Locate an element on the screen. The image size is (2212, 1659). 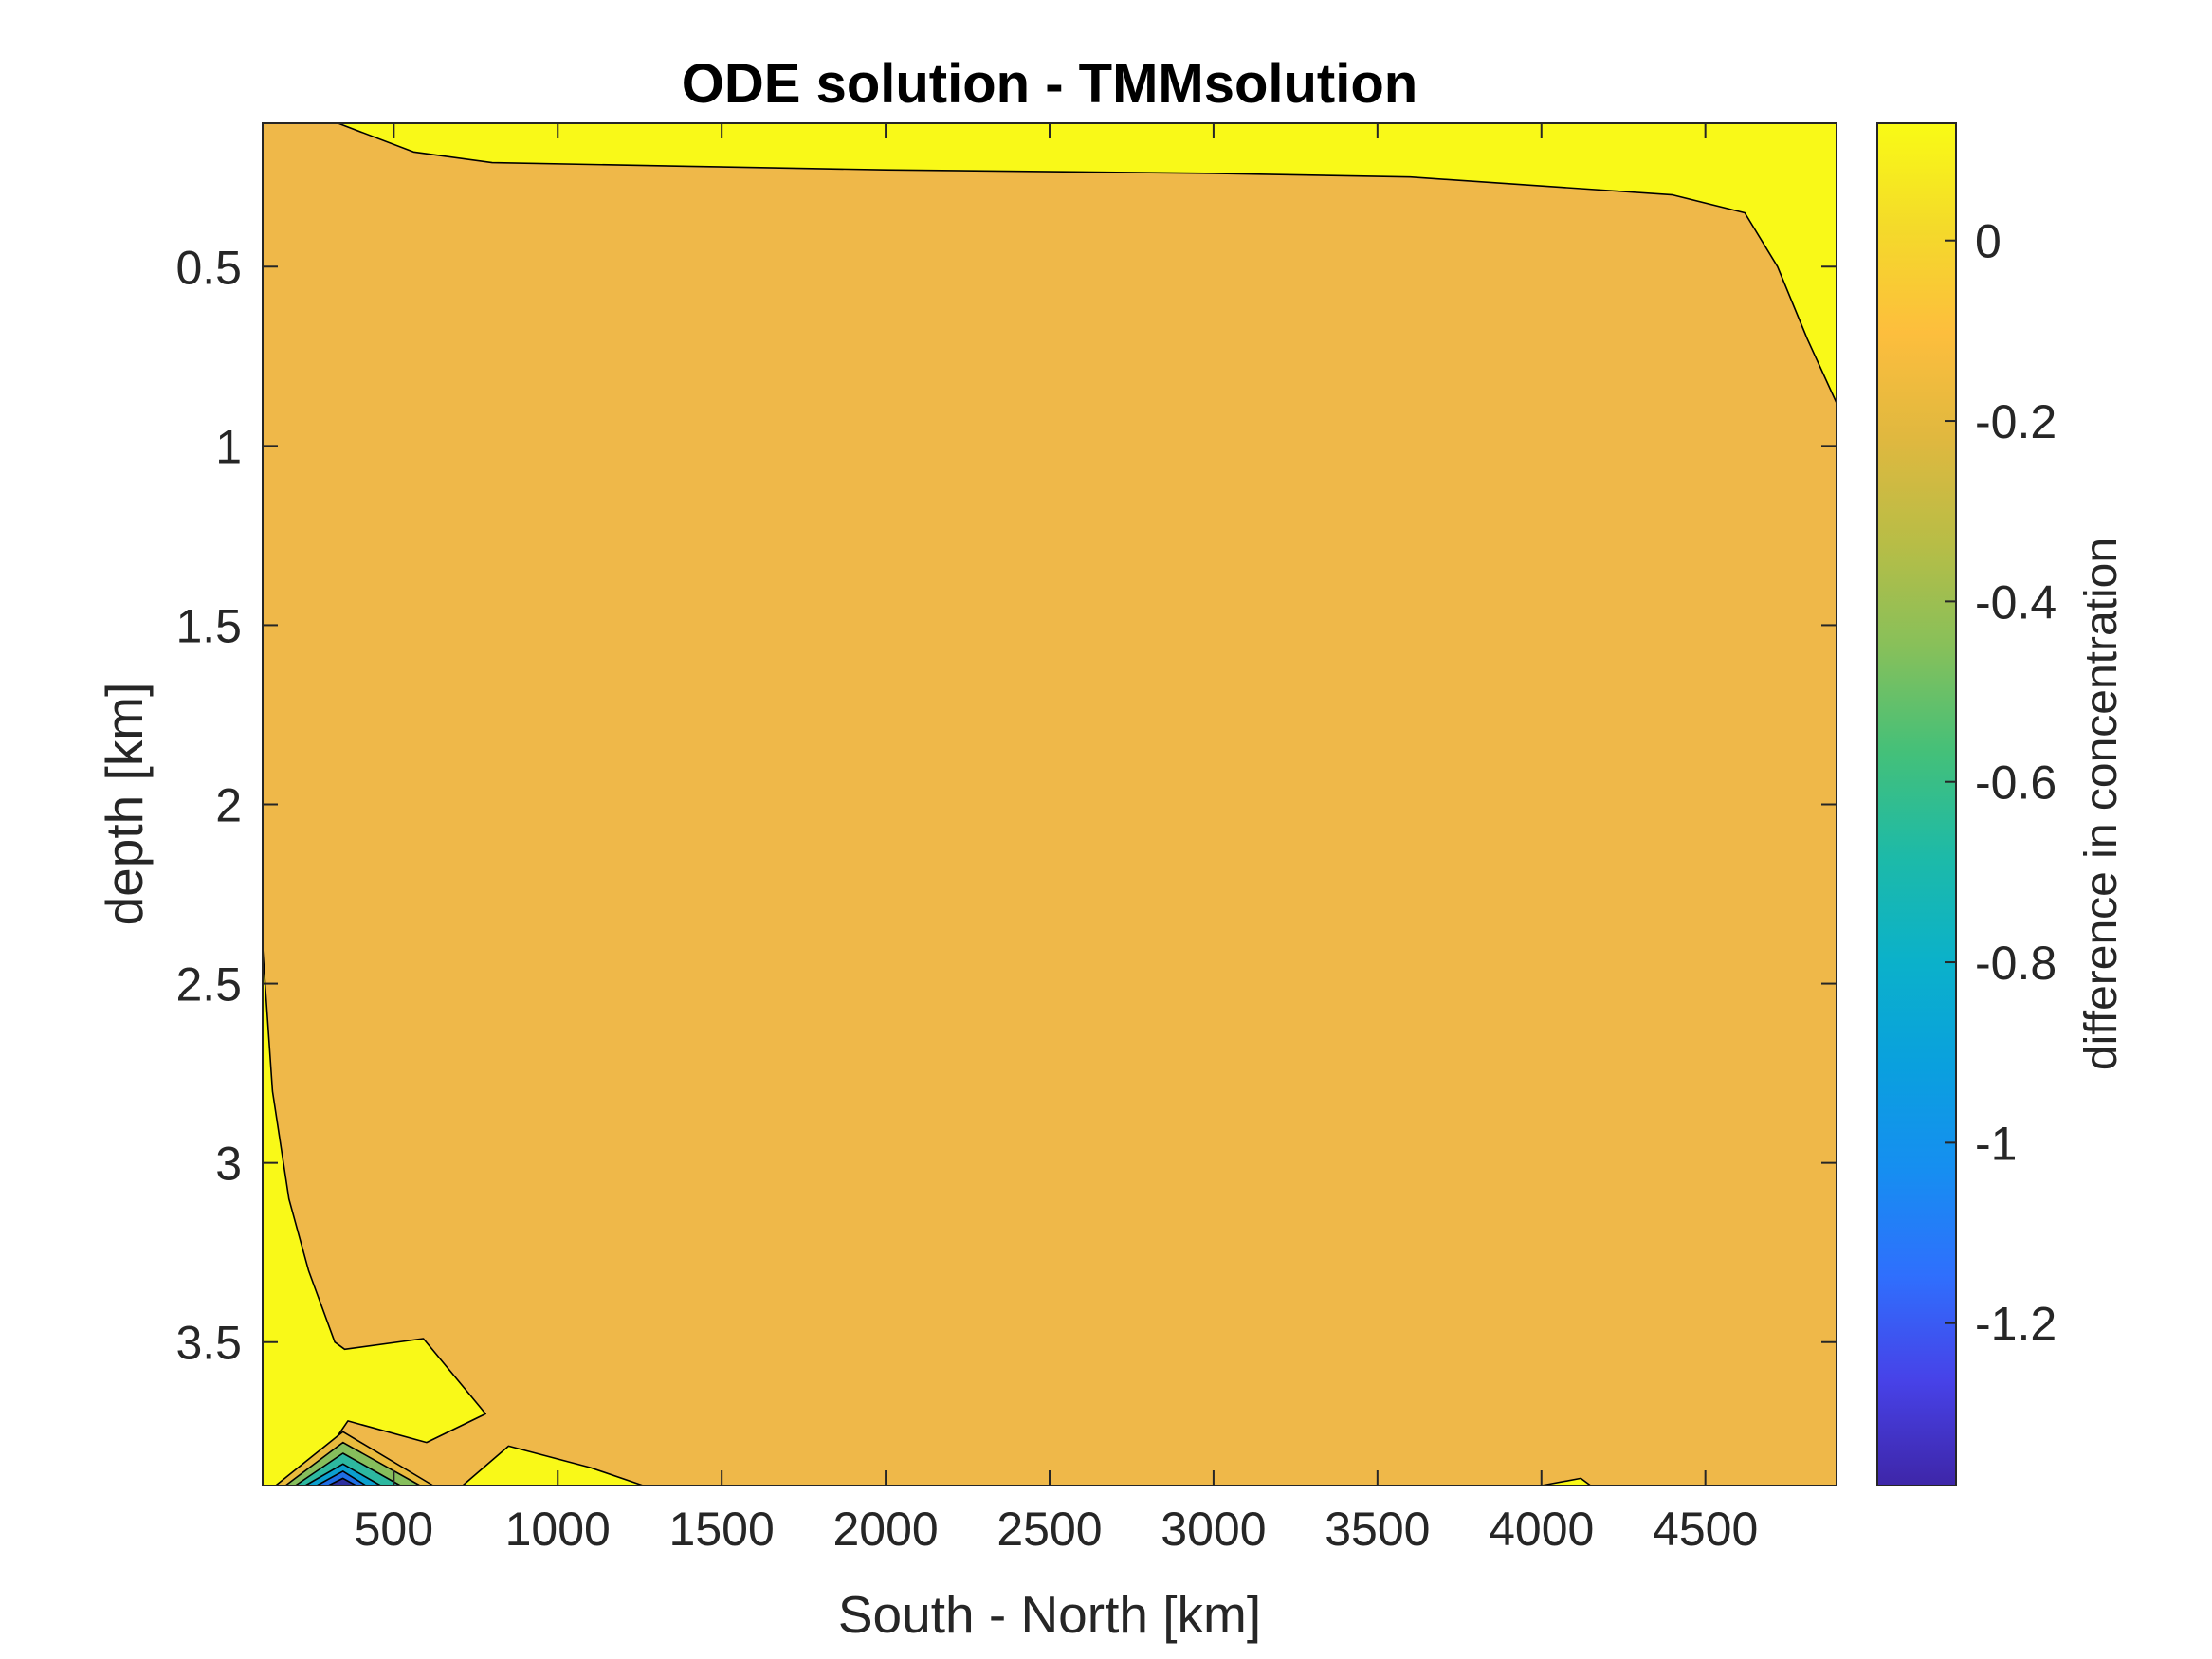
y-tick-label: 3.5 is located at coordinates (208, 1343).